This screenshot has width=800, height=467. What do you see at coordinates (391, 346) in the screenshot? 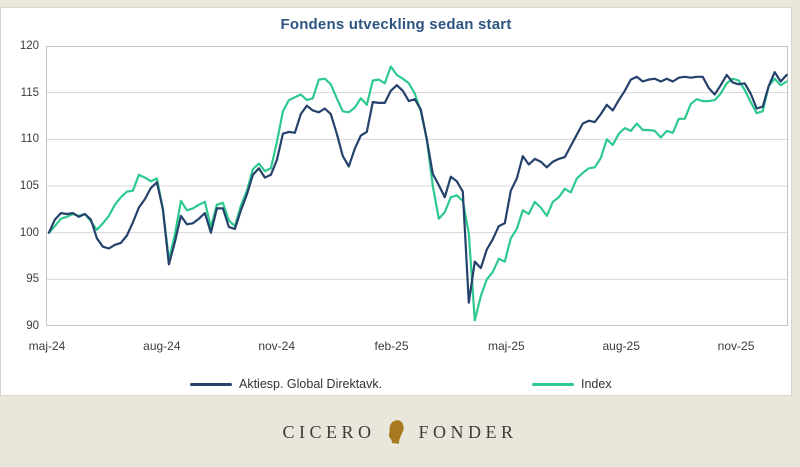
I see `x-axis-label: feb-25` at bounding box center [391, 346].